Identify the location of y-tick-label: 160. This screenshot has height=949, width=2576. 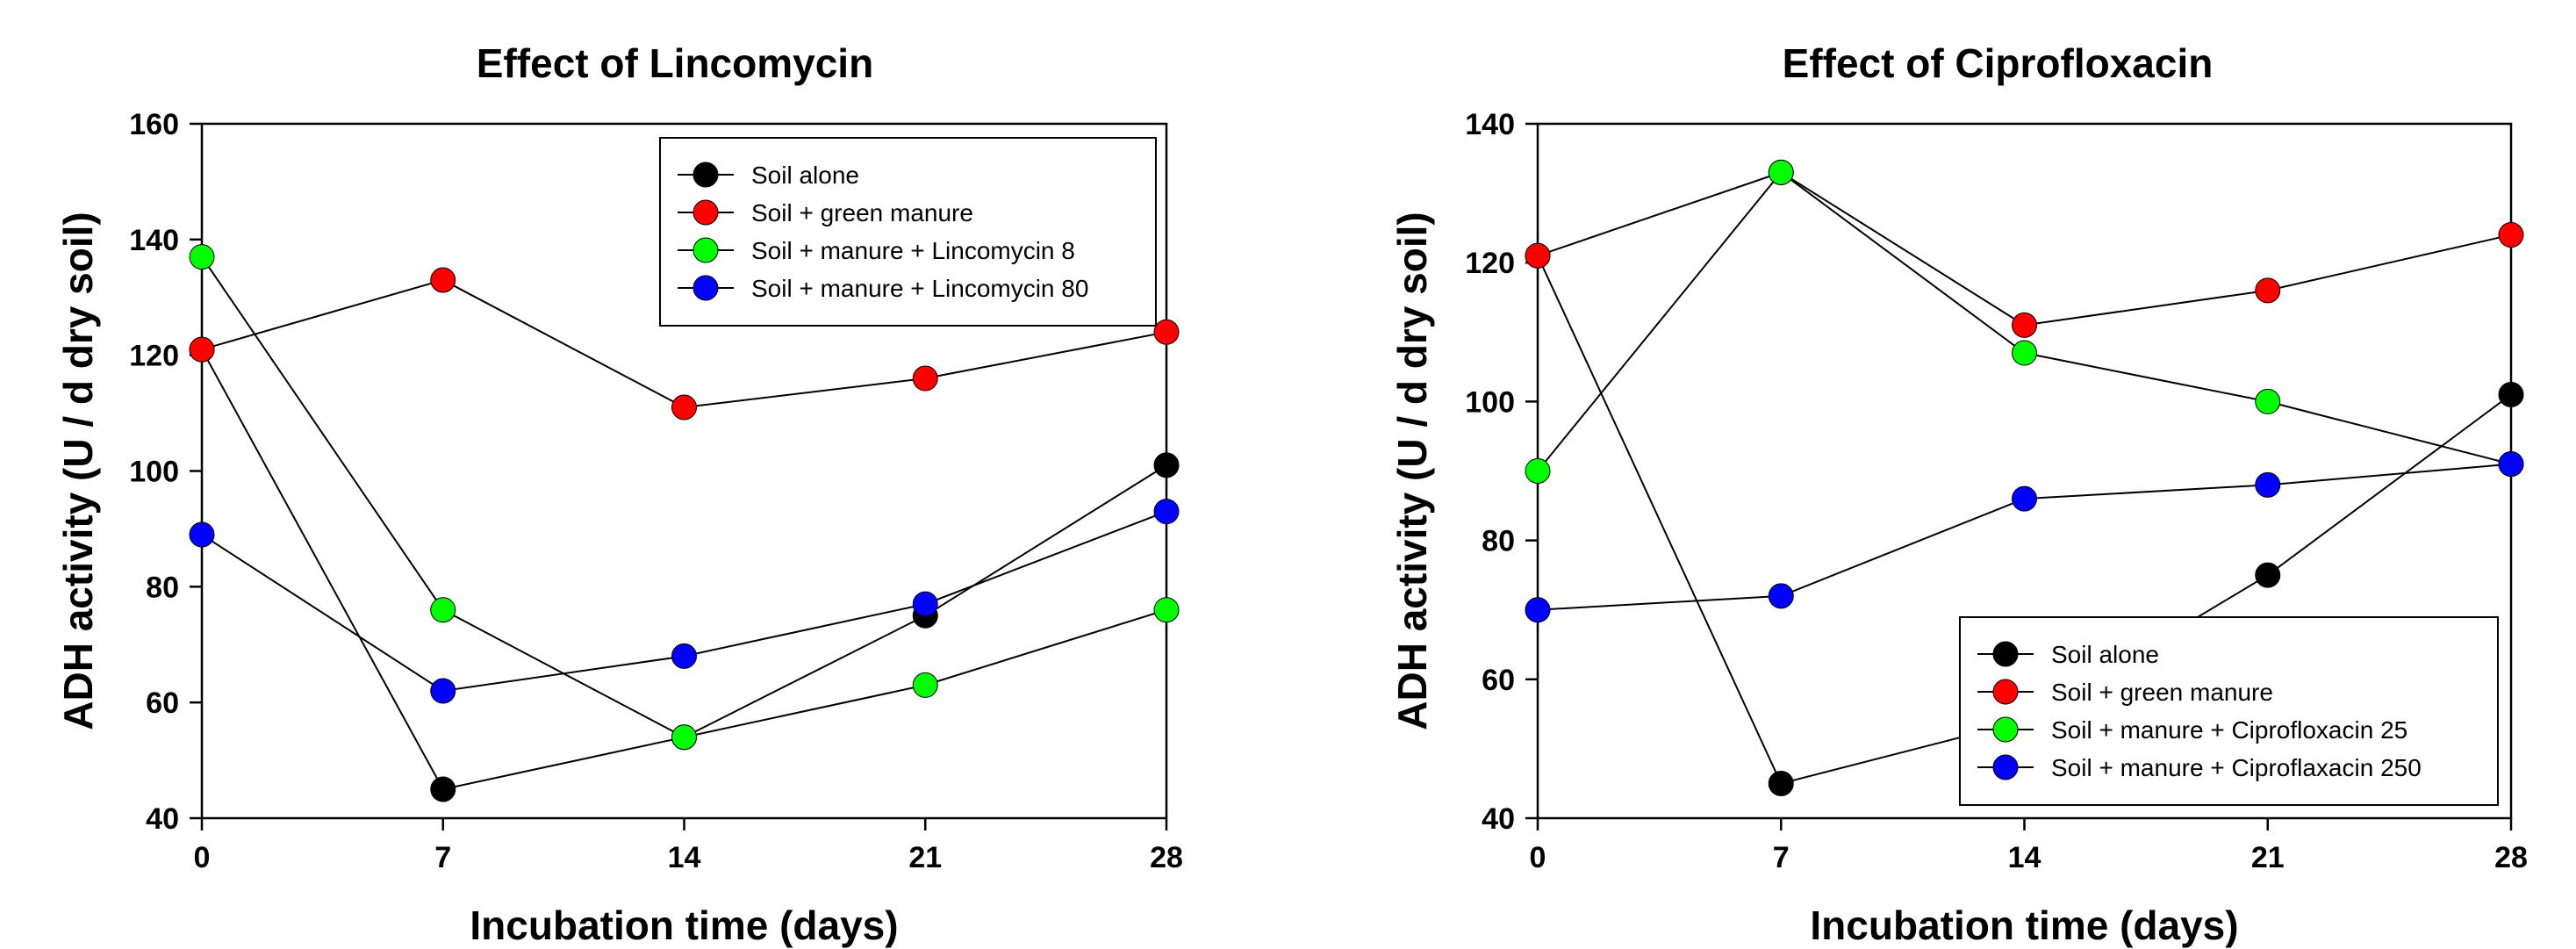
(154, 125).